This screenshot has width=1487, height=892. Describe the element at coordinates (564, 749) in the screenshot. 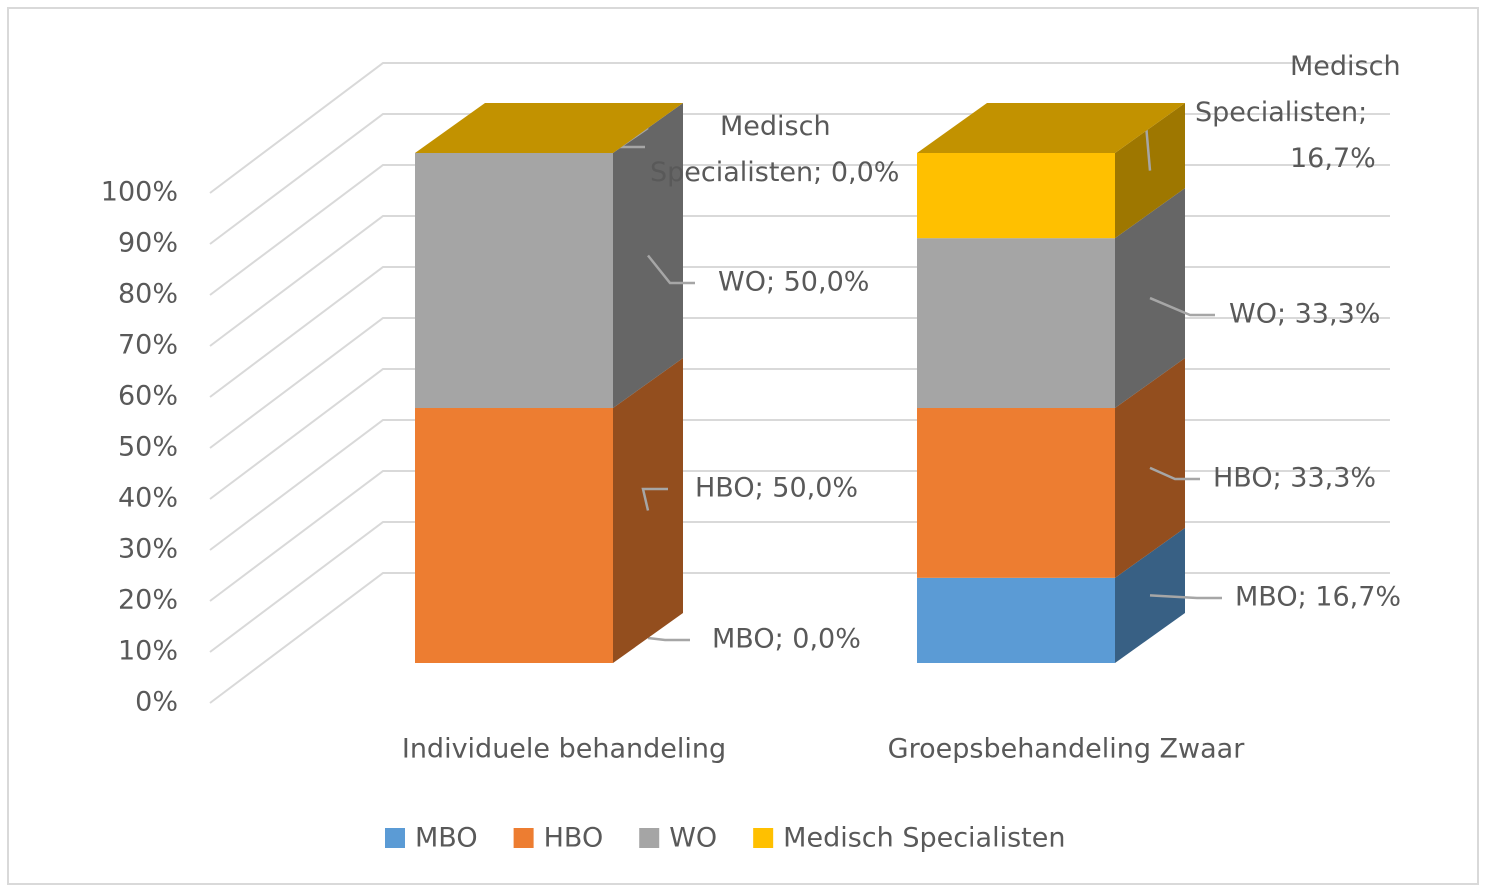

I see `x-tick-label: Individuele behandeling` at that location.